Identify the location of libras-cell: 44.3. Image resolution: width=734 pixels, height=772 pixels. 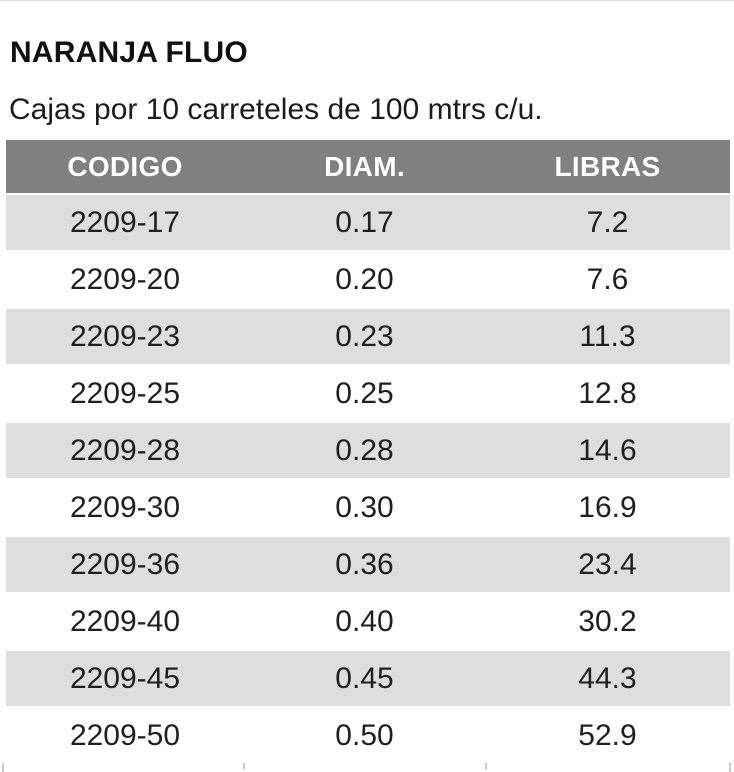
(607, 678).